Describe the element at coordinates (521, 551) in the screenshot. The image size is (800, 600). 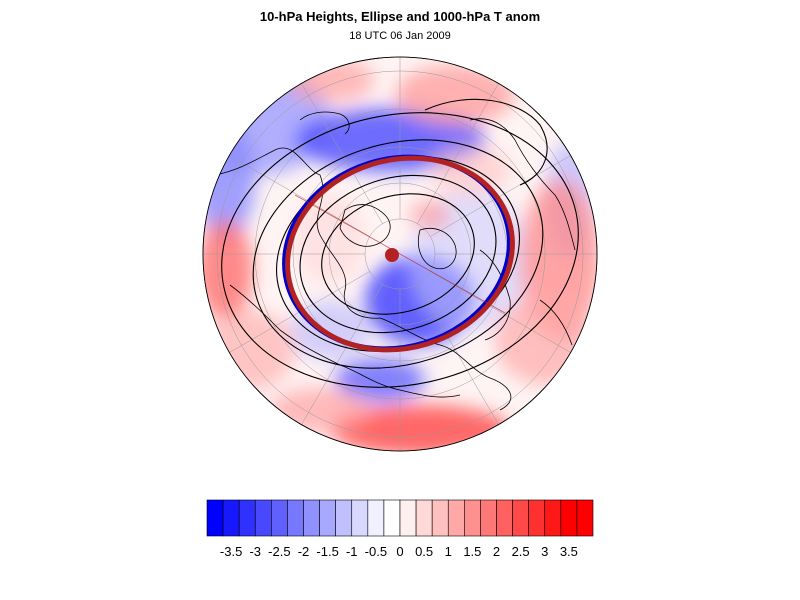
I see `colorbar-tick-label: 2.5` at that location.